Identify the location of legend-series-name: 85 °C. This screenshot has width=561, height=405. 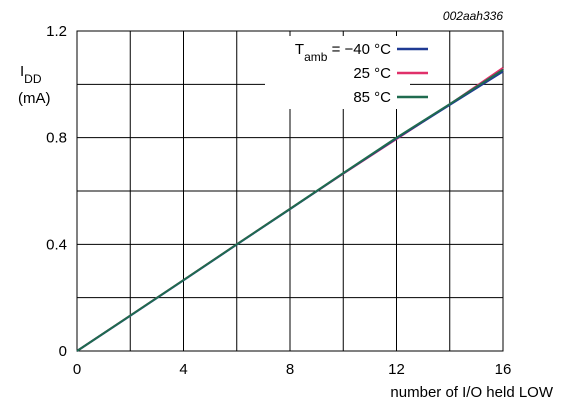
(372, 97).